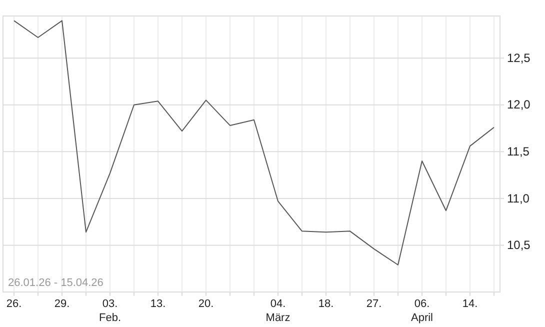 The height and width of the screenshot is (327, 545). I want to click on annotation: 26.01.26 - 15.04.26, so click(56, 283).